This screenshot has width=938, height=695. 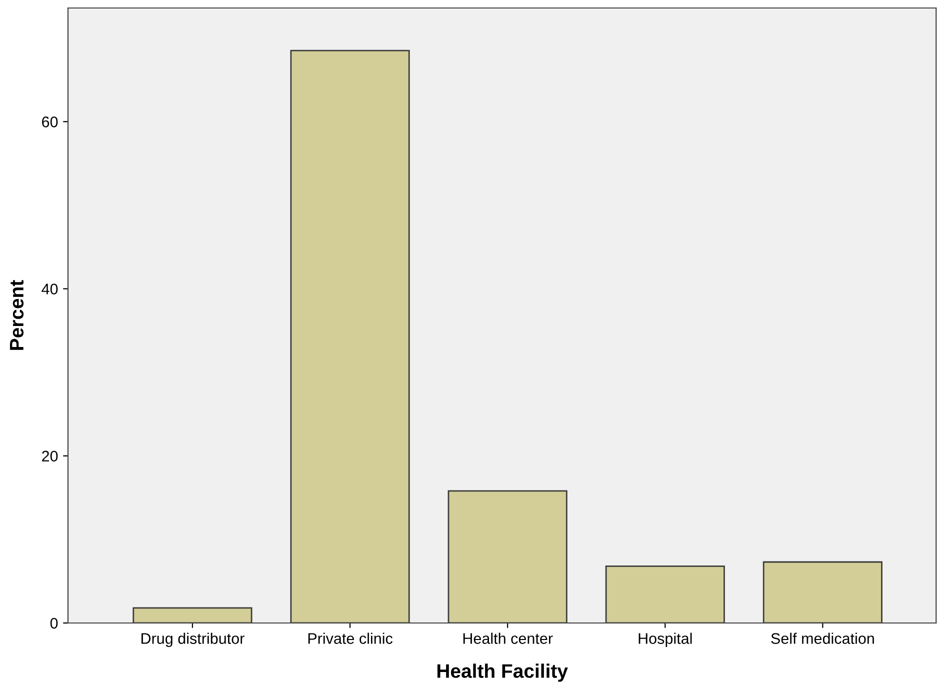 What do you see at coordinates (502, 673) in the screenshot?
I see `x-axis-title: Health Facility` at bounding box center [502, 673].